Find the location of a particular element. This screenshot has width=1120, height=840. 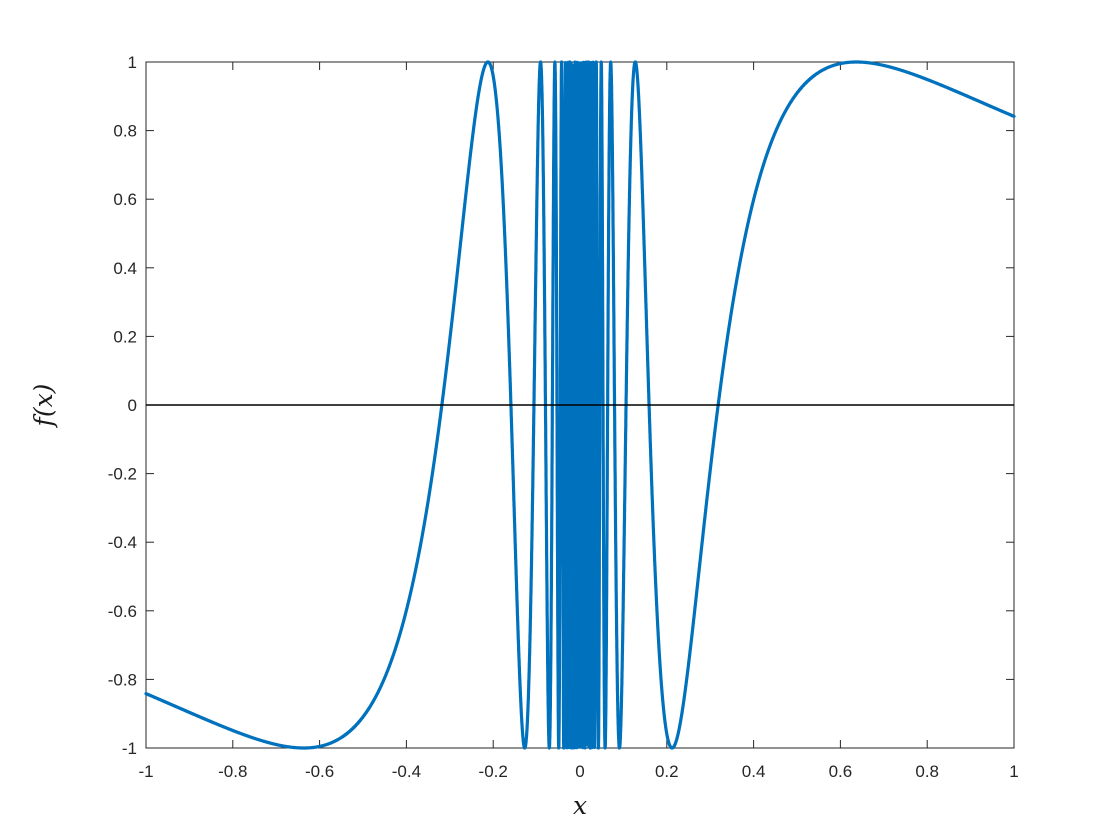

x-tick-label: 0 is located at coordinates (579, 771).